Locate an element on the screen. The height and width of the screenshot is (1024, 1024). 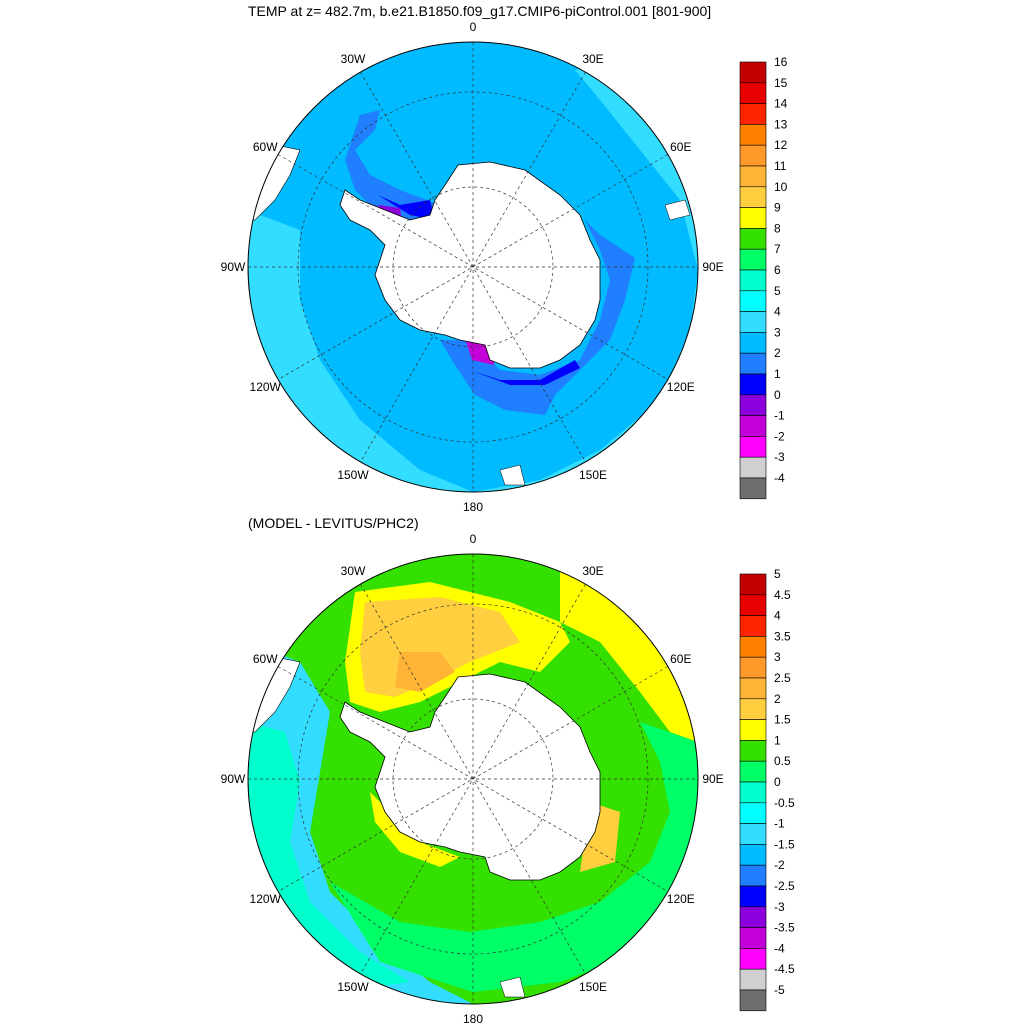
dark-blue-0to1-a is located at coordinates (406, 207).